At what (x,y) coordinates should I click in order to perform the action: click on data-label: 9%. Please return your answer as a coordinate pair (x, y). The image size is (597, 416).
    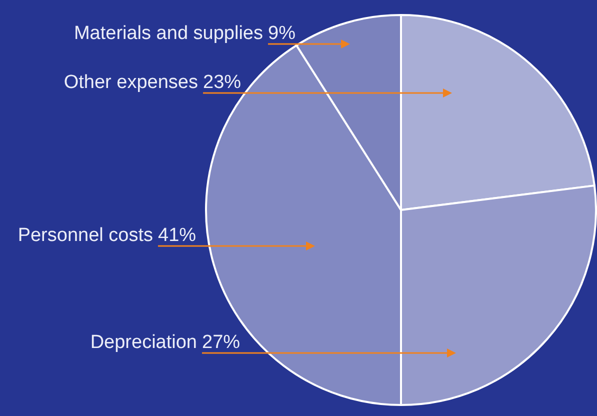
    Looking at the image, I should click on (282, 33).